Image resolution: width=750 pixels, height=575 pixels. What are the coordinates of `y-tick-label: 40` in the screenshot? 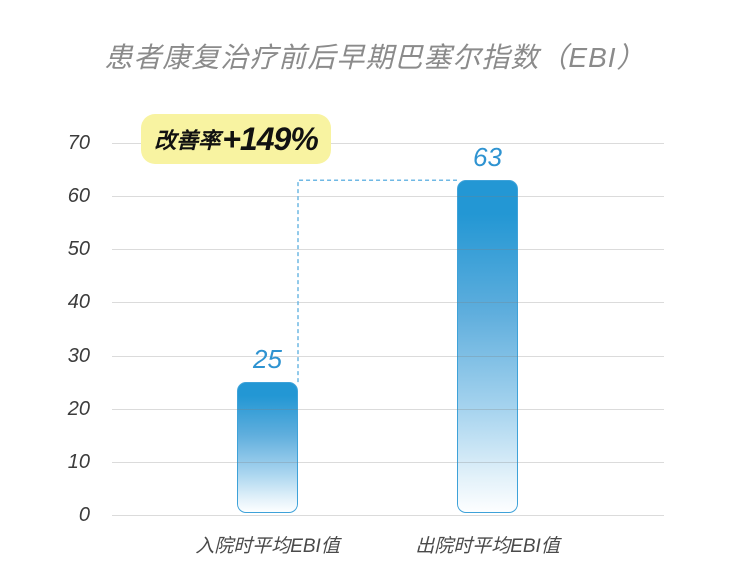 It's located at (78, 302).